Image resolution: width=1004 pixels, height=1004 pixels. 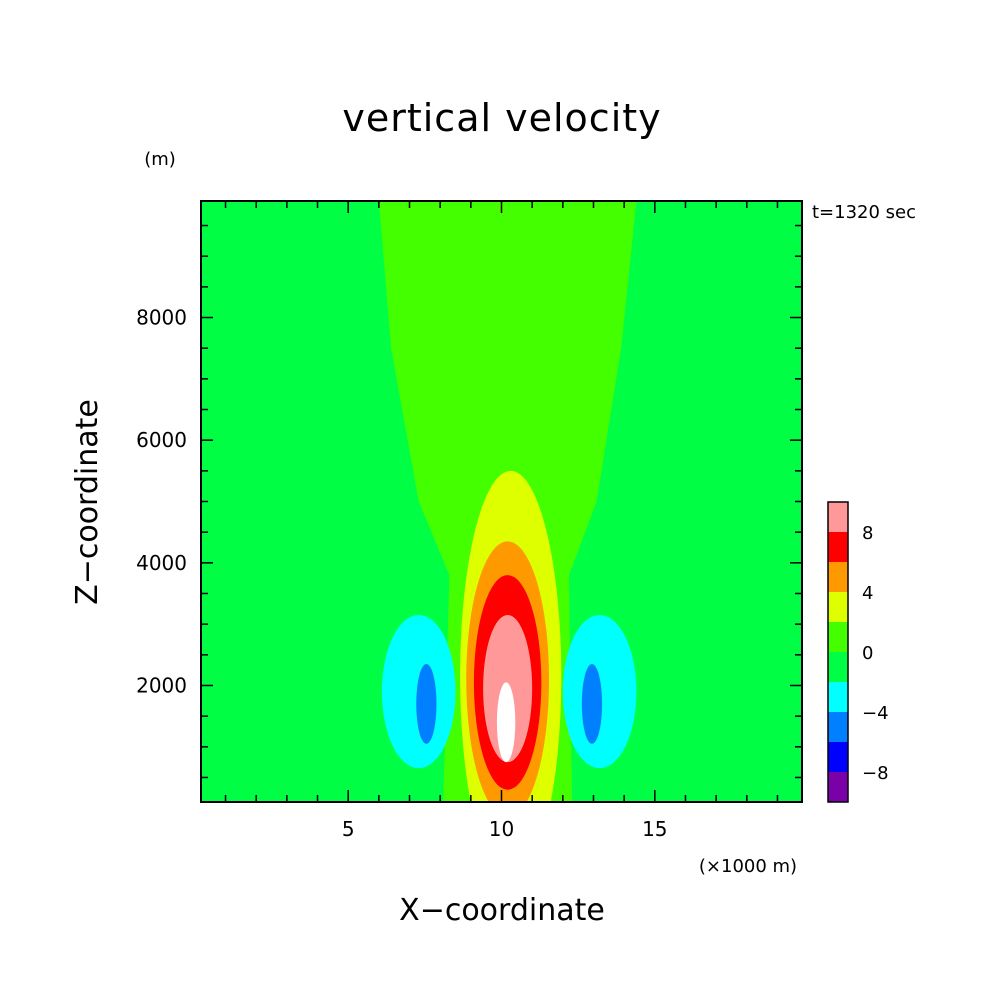 I want to click on x-axis-label: X−coordinate, so click(x=502, y=910).